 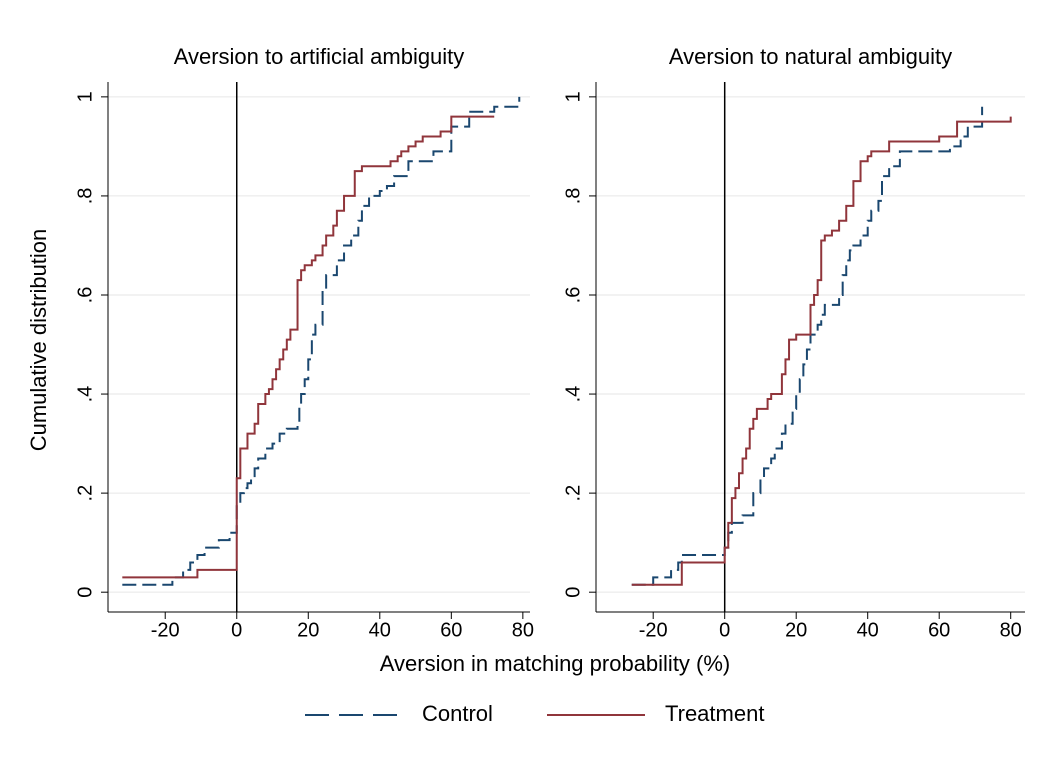 What do you see at coordinates (555, 663) in the screenshot?
I see `x-axis-label: Aversion in matching probability (%)` at bounding box center [555, 663].